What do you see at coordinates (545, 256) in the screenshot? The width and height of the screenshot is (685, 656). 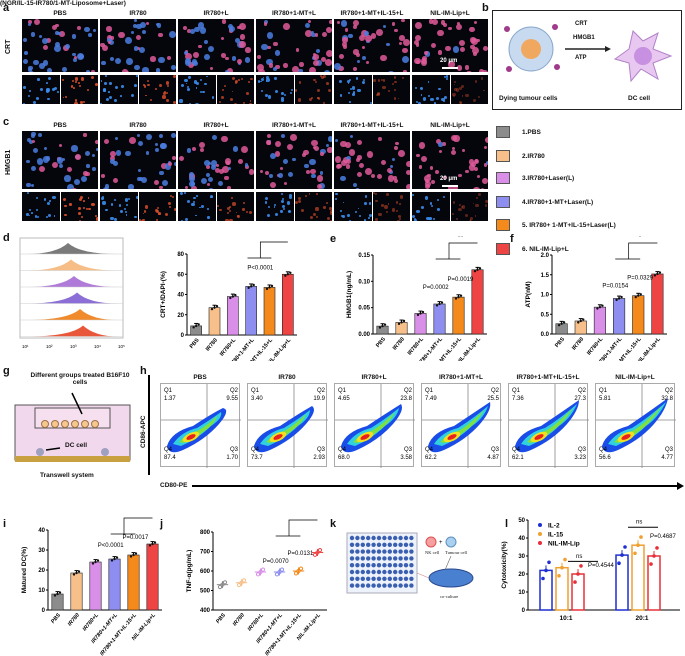 I see `y-tick-label: 2.0` at bounding box center [545, 256].